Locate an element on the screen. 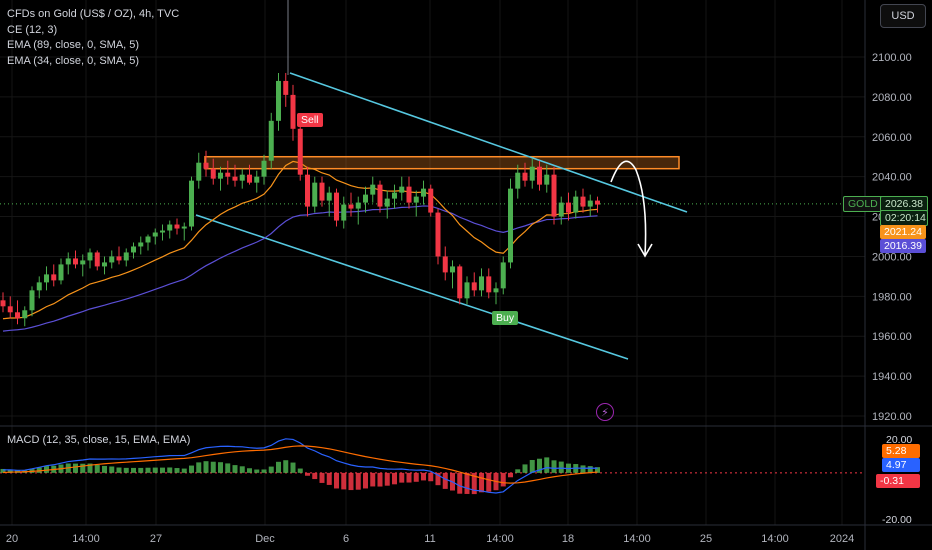 The width and height of the screenshot is (932, 550). time-tick-label: 6 is located at coordinates (346, 539).